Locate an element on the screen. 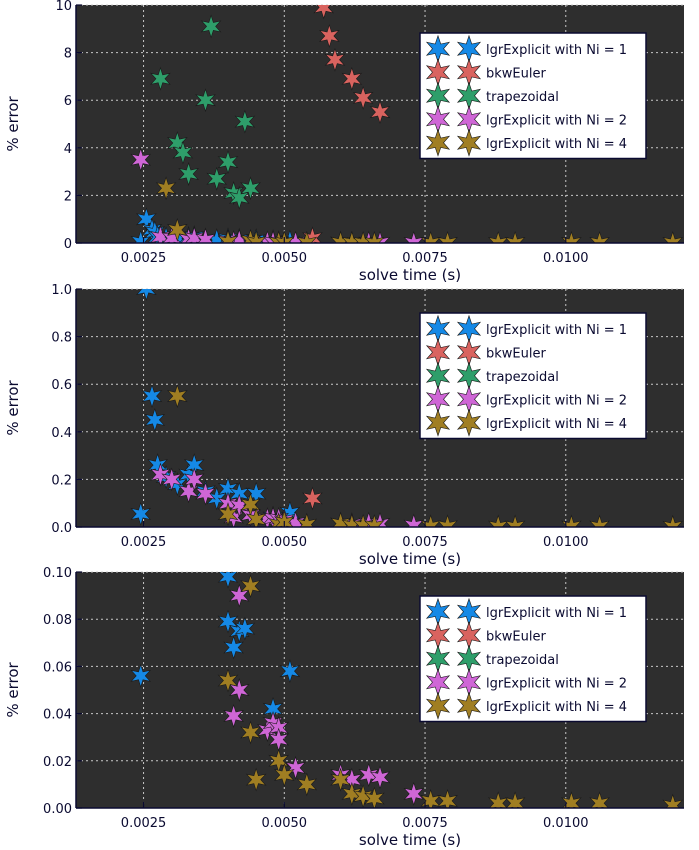  y-tick-label: 0.8 is located at coordinates (61, 338).